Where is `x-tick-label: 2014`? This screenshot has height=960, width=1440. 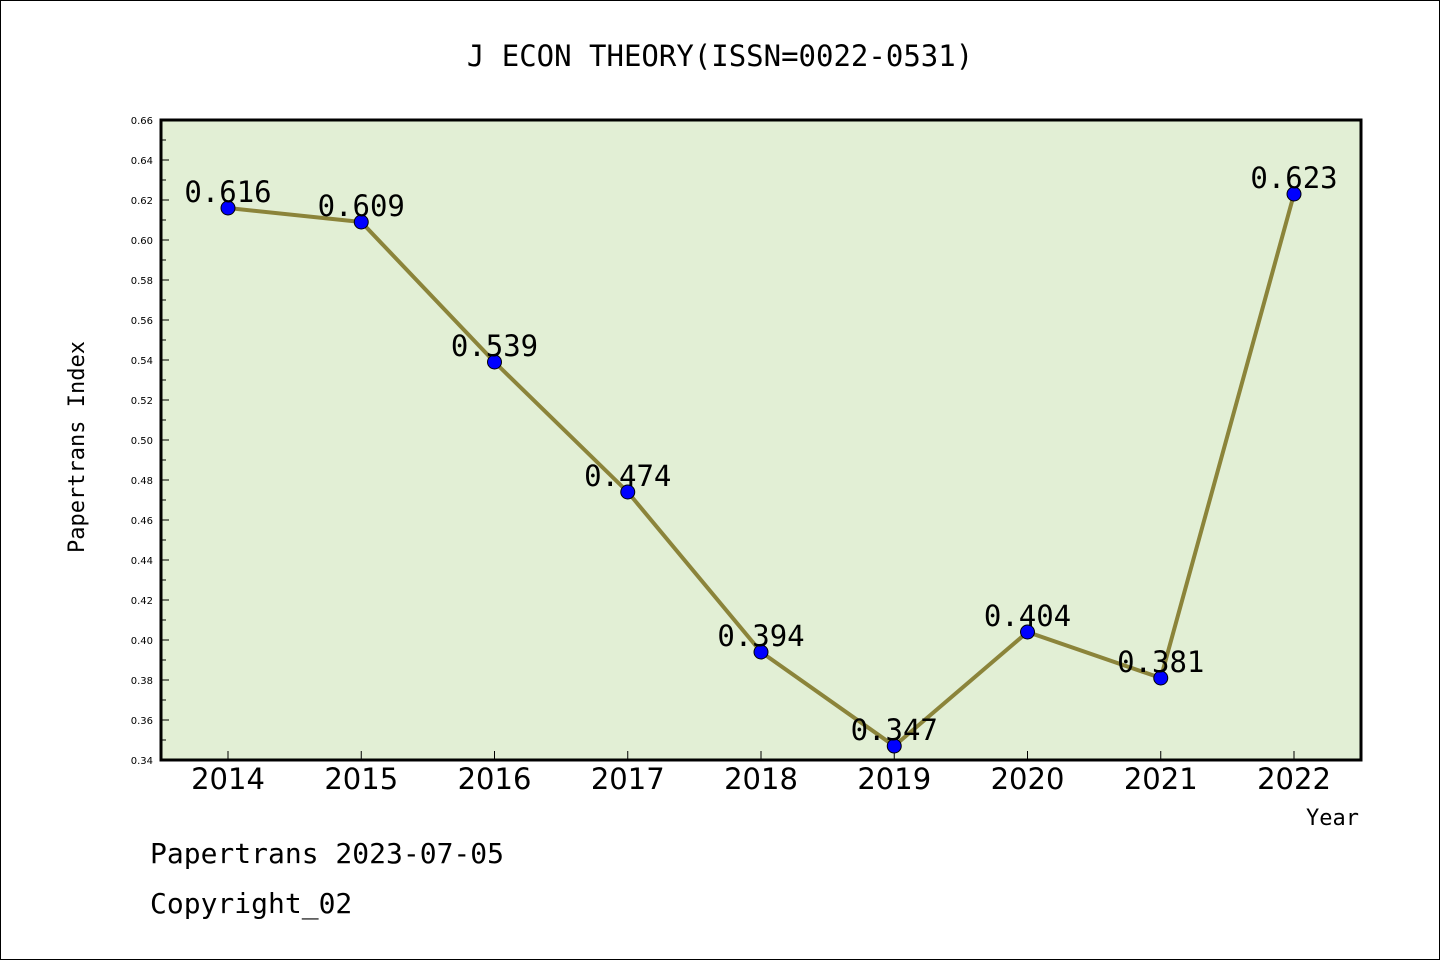 x-tick-label: 2014 is located at coordinates (228, 779).